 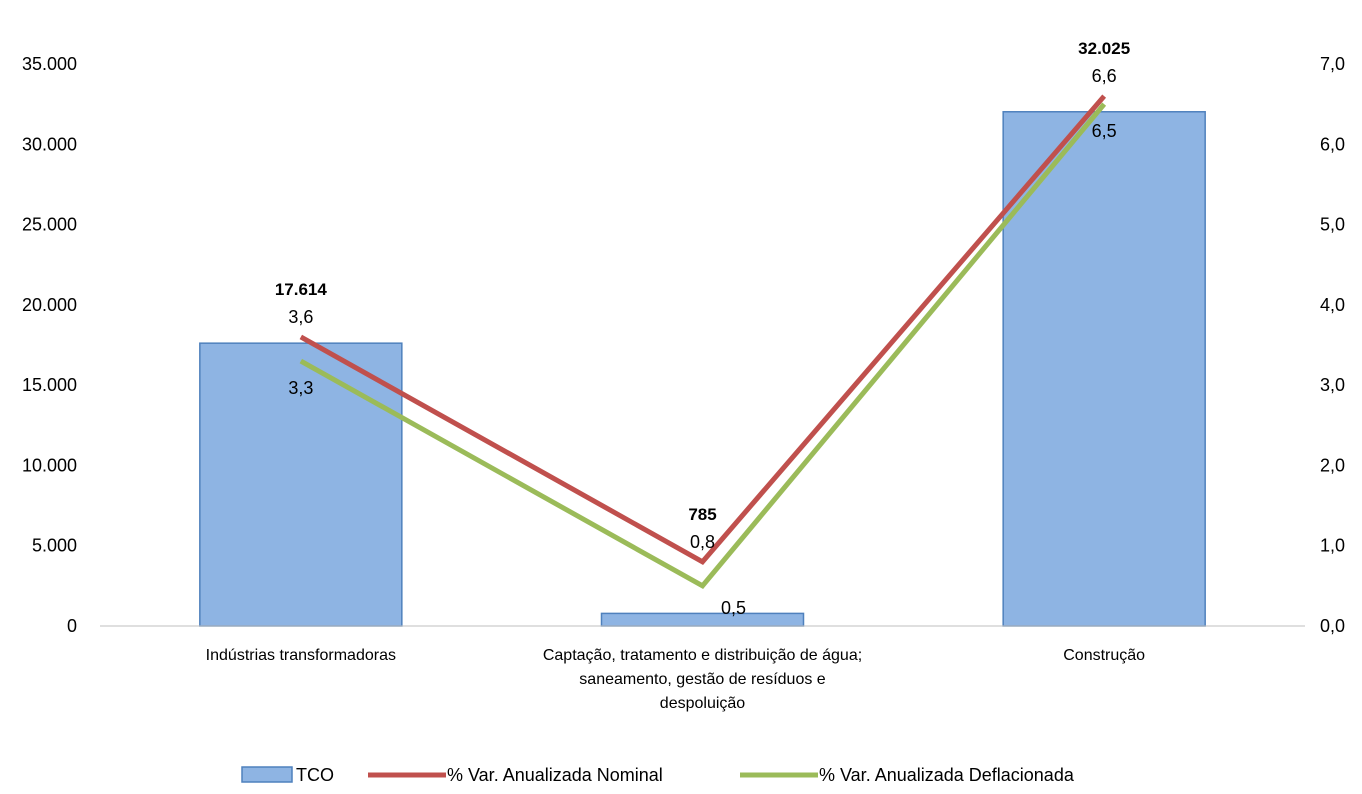 I want to click on category-label: Construção, so click(x=1104, y=655).